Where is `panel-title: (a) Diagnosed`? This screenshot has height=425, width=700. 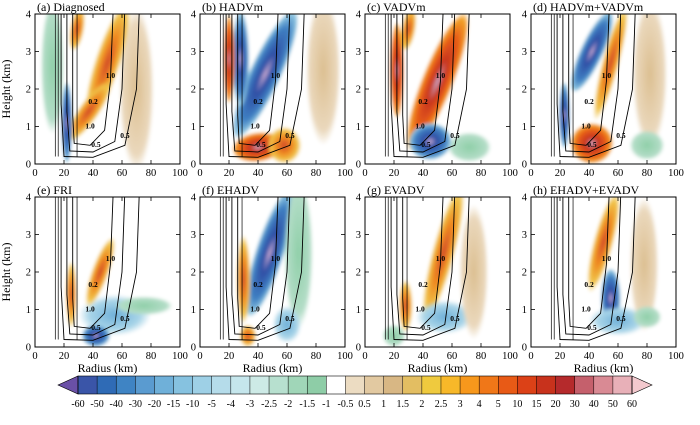
panel-title: (a) Diagnosed is located at coordinates (71, 7).